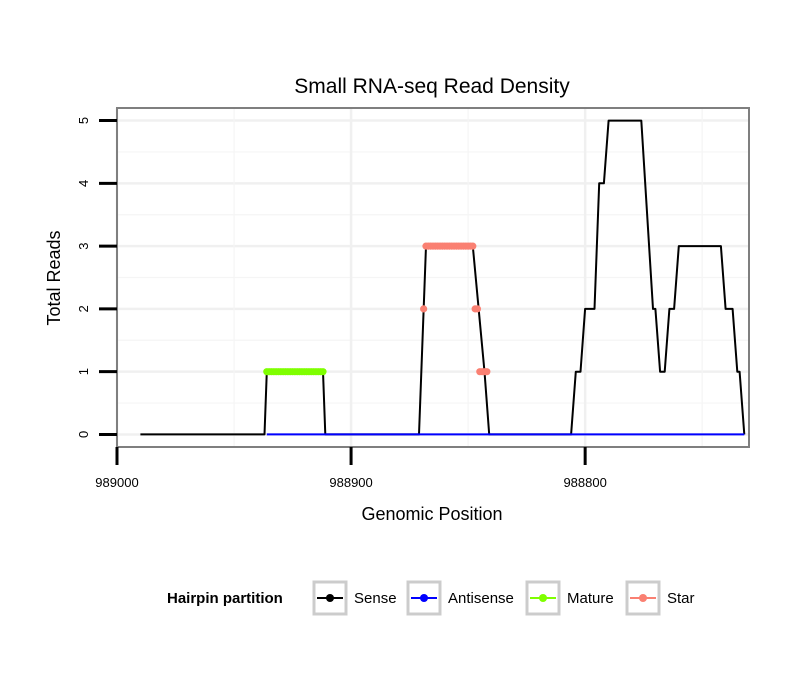 This screenshot has width=810, height=690. Describe the element at coordinates (431, 514) in the screenshot. I see `x-axis-title: Genomic Position` at that location.